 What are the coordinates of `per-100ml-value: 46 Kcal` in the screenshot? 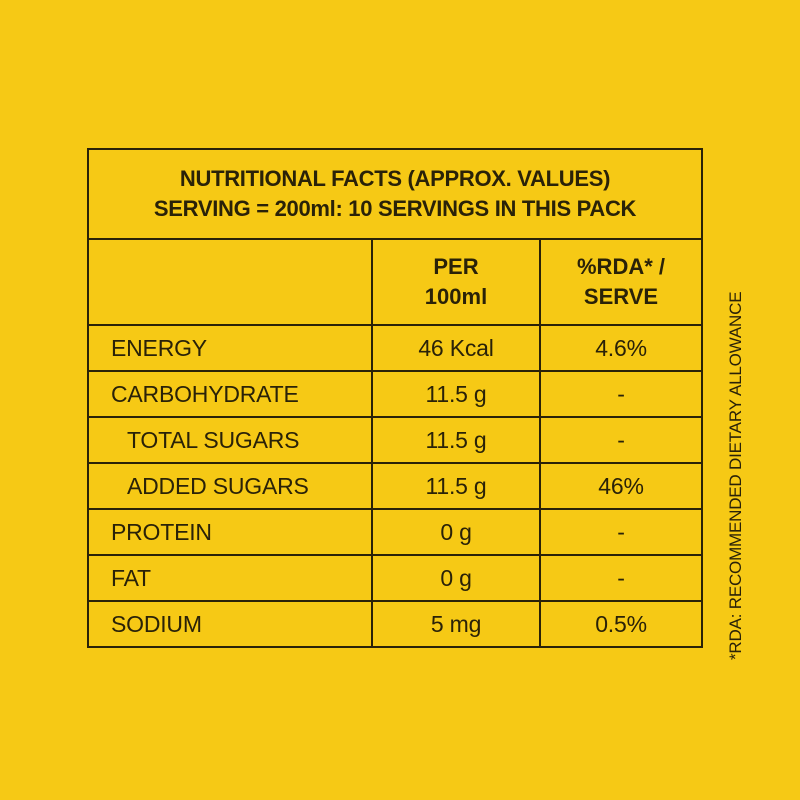 It's located at (456, 348).